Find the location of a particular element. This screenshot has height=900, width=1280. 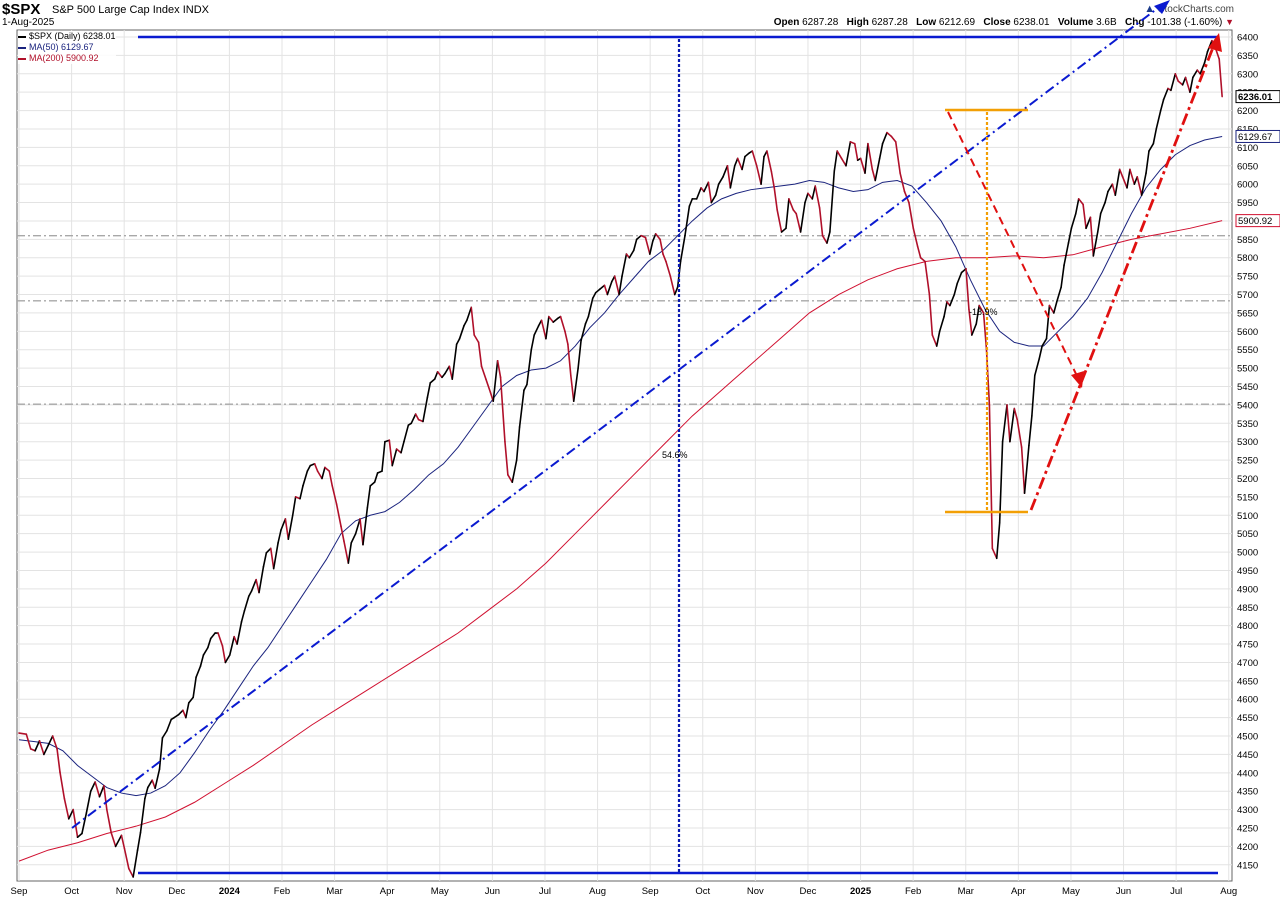

ma200-box is located at coordinates (1257, 221).